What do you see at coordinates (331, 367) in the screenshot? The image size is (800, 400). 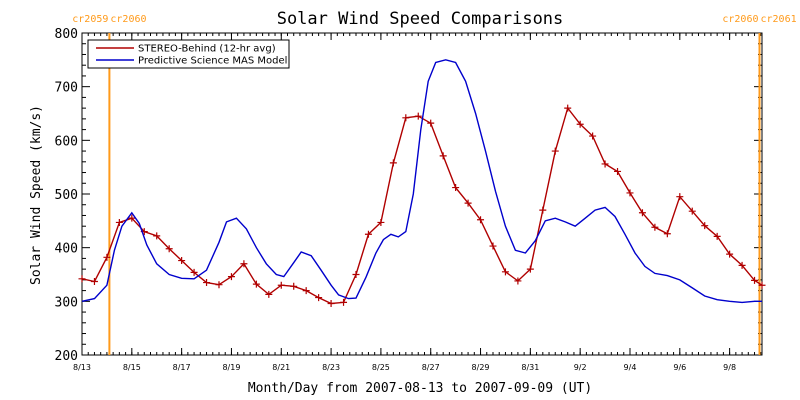 I see `x-tick-label: 8/23` at bounding box center [331, 367].